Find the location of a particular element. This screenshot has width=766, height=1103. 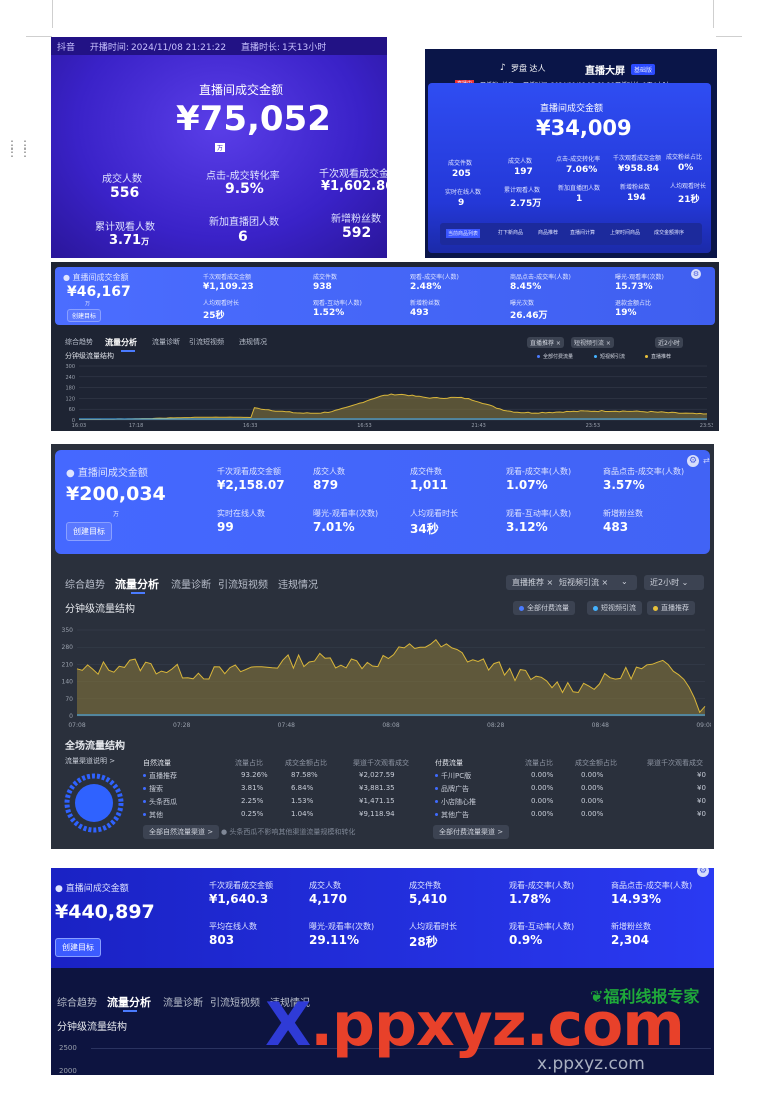

paid-channel-name: 品牌广告 is located at coordinates (455, 789).